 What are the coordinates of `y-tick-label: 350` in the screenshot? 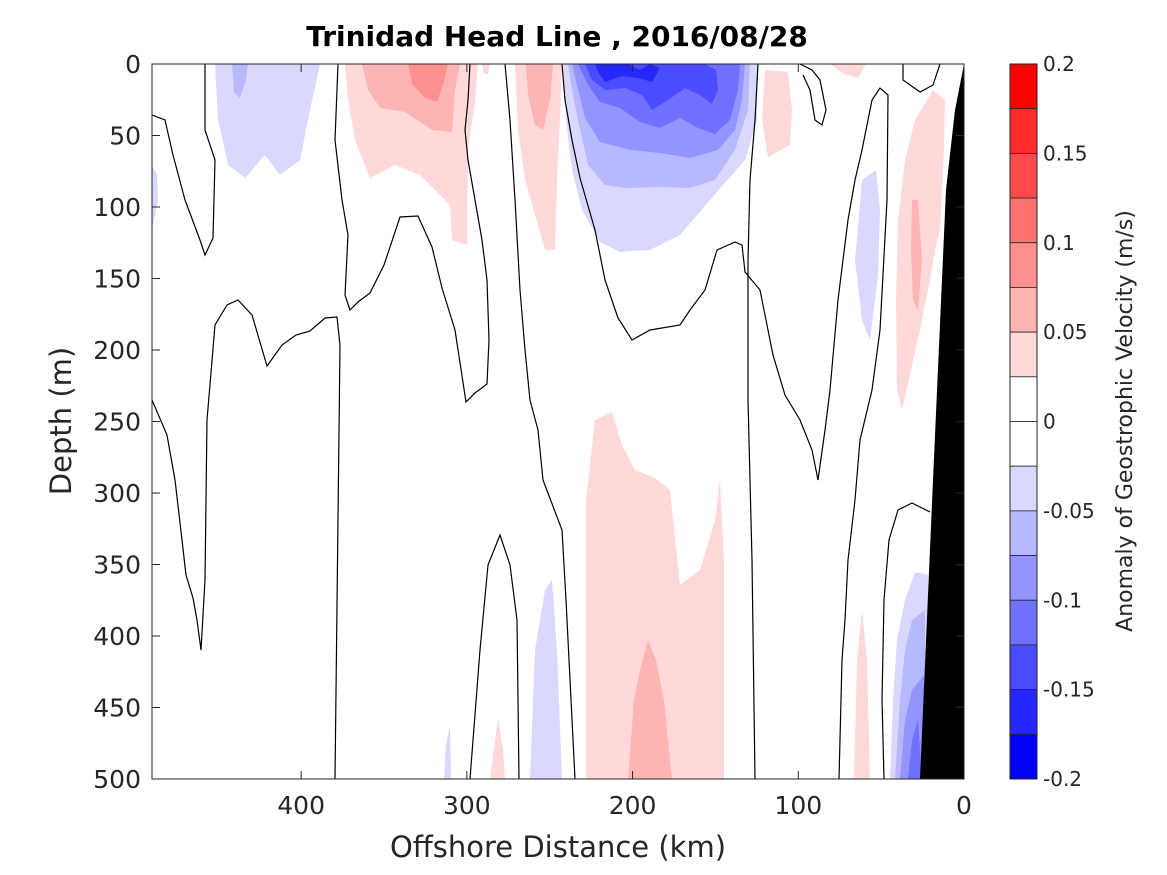 It's located at (117, 565).